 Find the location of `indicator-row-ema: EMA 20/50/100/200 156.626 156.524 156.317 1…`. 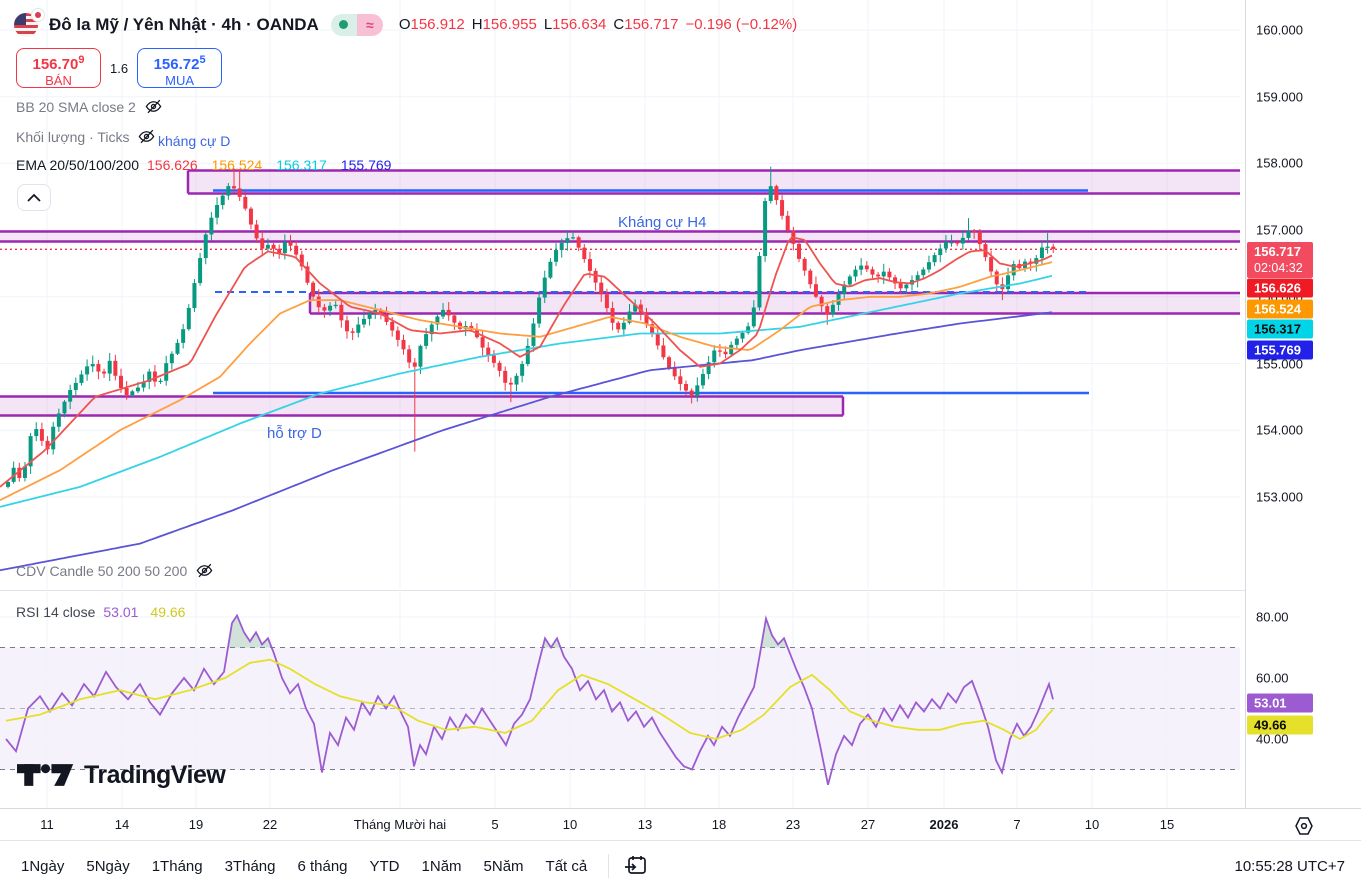

indicator-row-ema: EMA 20/50/100/200 156.626 156.524 156.317 1… is located at coordinates (203, 165).